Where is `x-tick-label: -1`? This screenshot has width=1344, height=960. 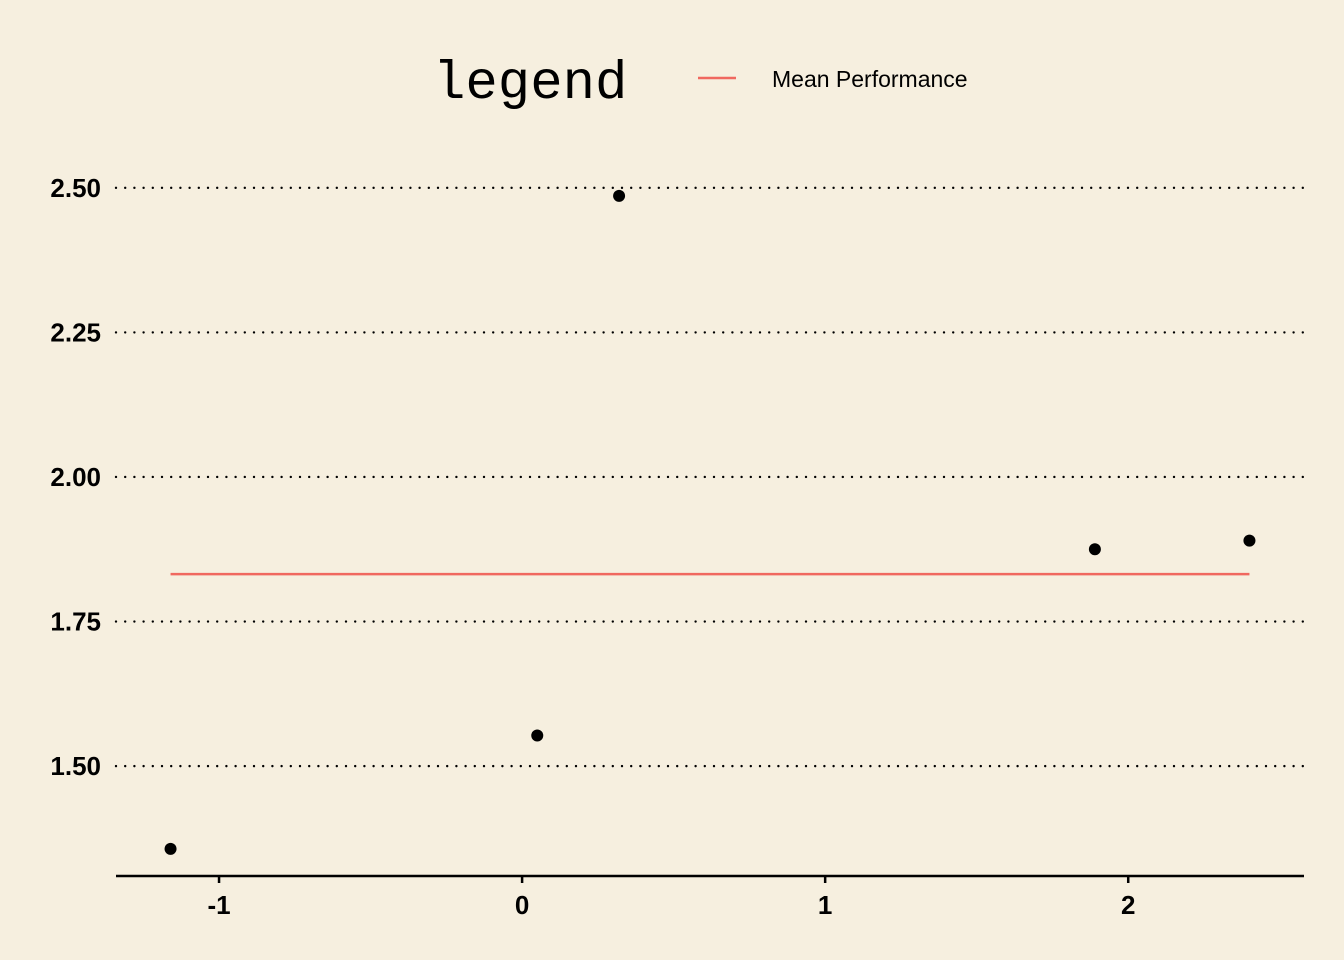 x-tick-label: -1 is located at coordinates (218, 905).